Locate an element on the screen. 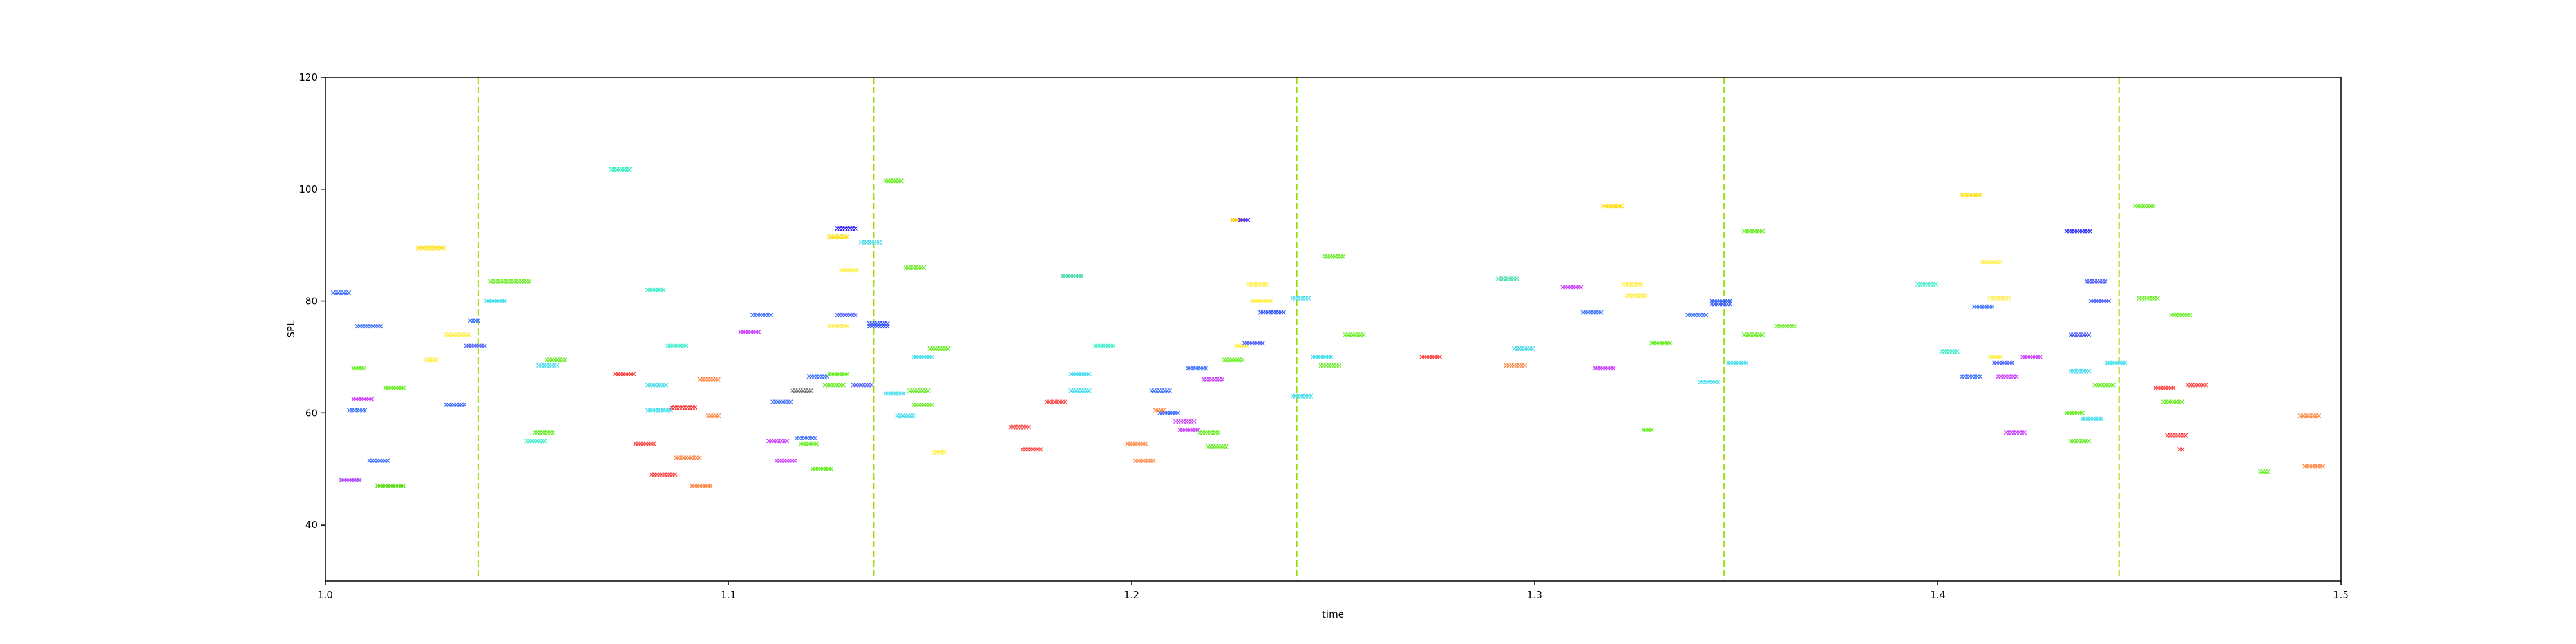 This screenshot has width=2576, height=644. y-tick-label: 100 is located at coordinates (308, 190).